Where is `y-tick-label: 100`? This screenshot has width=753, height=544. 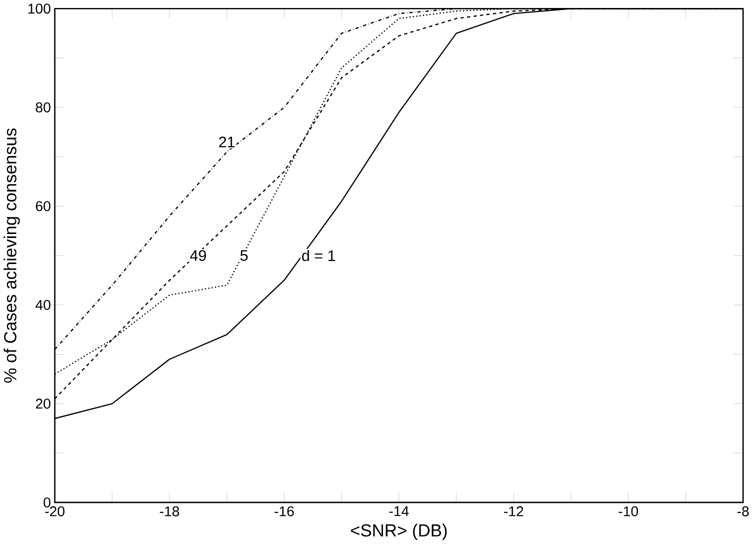
y-tick-label: 100 is located at coordinates (39, 9).